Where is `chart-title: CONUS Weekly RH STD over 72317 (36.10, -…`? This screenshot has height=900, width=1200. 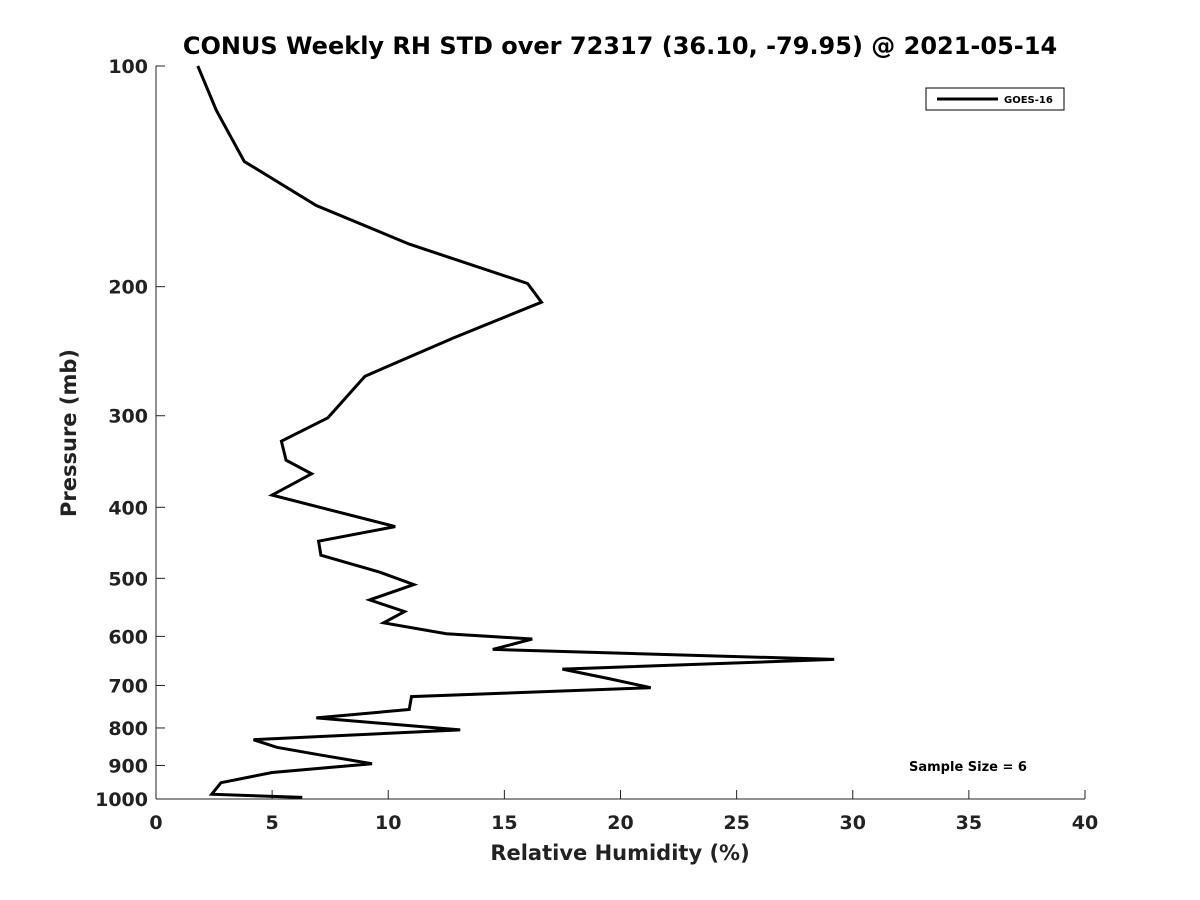
chart-title: CONUS Weekly RH STD over 72317 (36.10, -… is located at coordinates (620, 46).